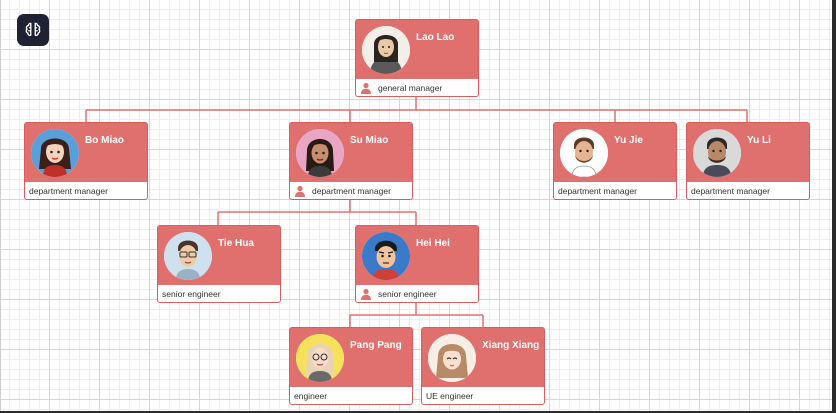 This screenshot has width=836, height=413. Describe the element at coordinates (615, 161) in the screenshot. I see `org-node-yu-jie: Yu Jie department manager` at that location.